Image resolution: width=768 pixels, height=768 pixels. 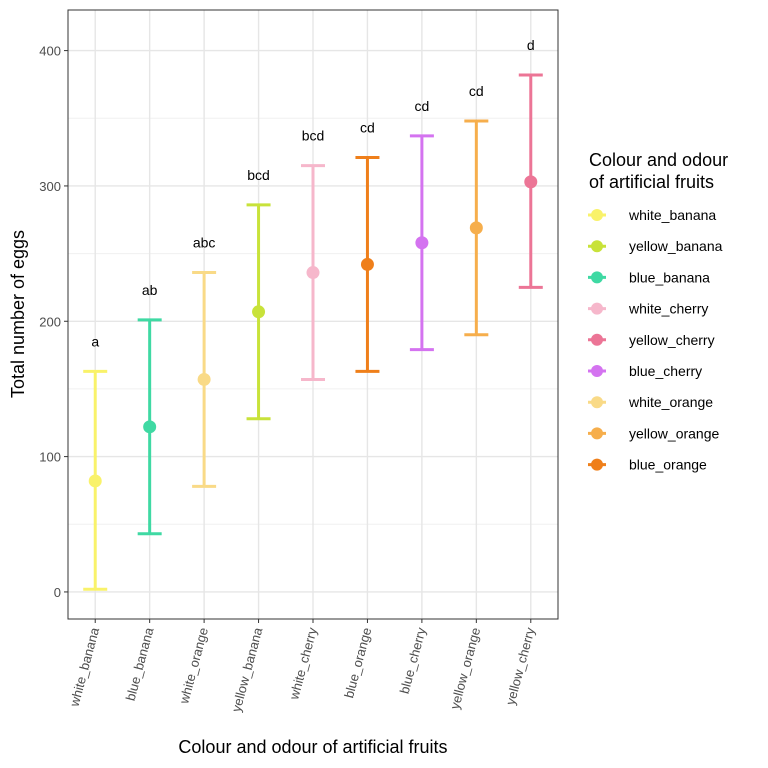 I want to click on y-tick-label: 0, so click(x=57, y=592).